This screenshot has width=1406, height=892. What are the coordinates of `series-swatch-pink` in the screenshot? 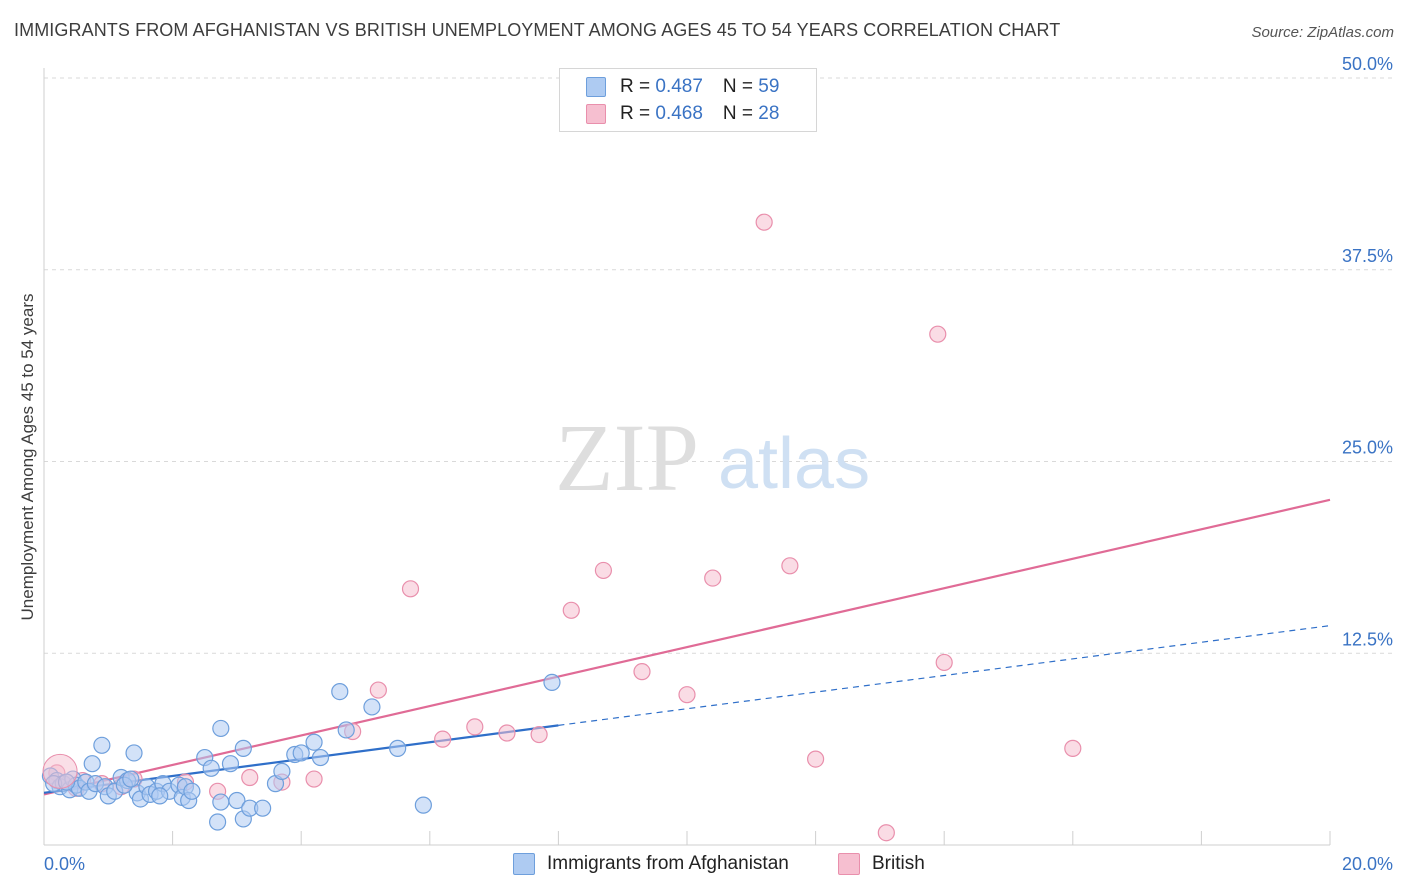 It's located at (849, 864).